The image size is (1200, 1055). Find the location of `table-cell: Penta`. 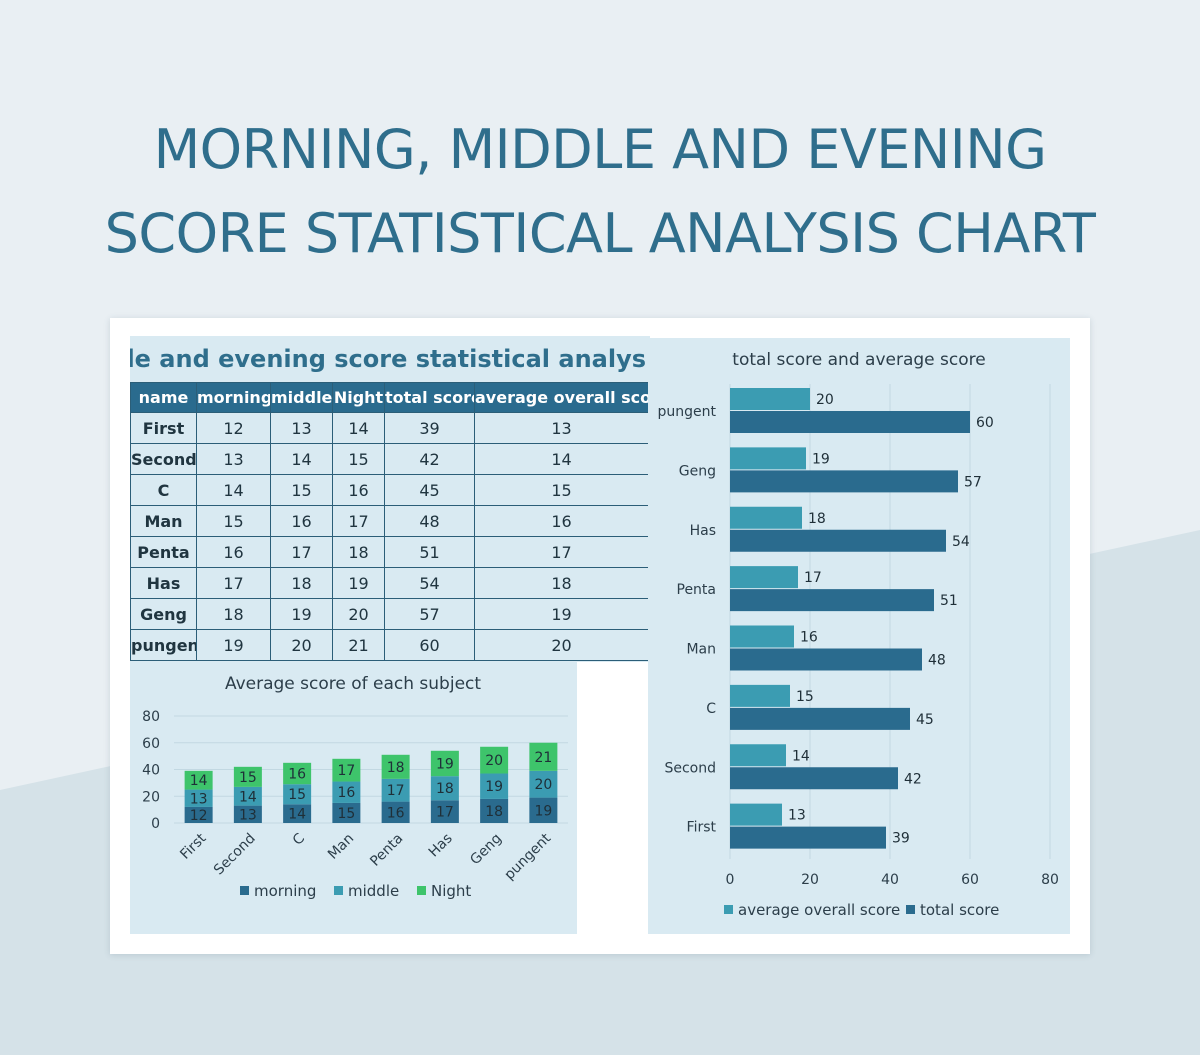

table-cell: Penta is located at coordinates (163, 552).